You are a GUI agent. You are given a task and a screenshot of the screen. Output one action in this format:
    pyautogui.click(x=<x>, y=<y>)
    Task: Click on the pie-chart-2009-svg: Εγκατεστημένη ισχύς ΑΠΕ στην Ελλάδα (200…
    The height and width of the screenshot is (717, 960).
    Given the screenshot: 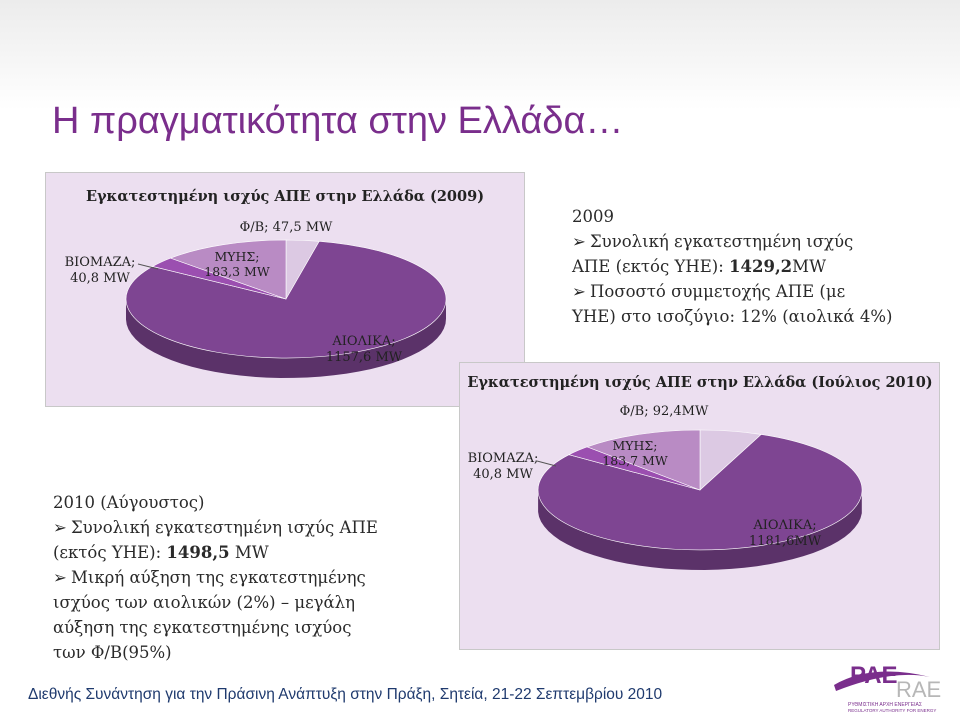 What is the action you would take?
    pyautogui.click(x=274, y=283)
    